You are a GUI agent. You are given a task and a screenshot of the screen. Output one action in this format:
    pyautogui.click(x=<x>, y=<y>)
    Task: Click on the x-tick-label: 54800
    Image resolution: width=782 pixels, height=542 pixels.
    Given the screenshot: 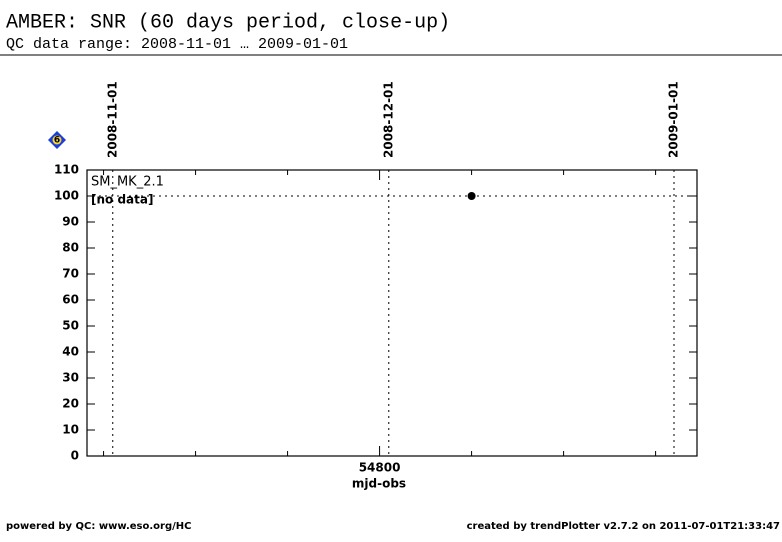 What is the action you would take?
    pyautogui.click(x=380, y=468)
    